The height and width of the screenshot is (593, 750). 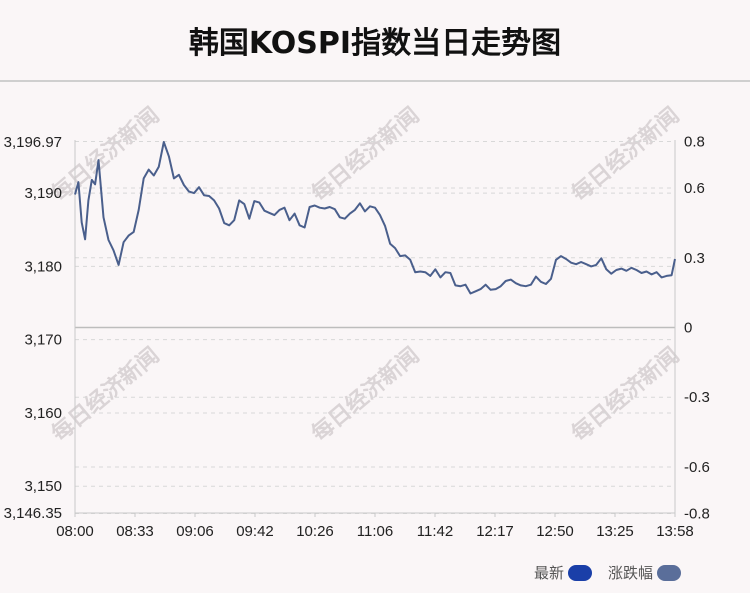 I want to click on y-left-tick-label: 3,190, so click(x=43, y=193).